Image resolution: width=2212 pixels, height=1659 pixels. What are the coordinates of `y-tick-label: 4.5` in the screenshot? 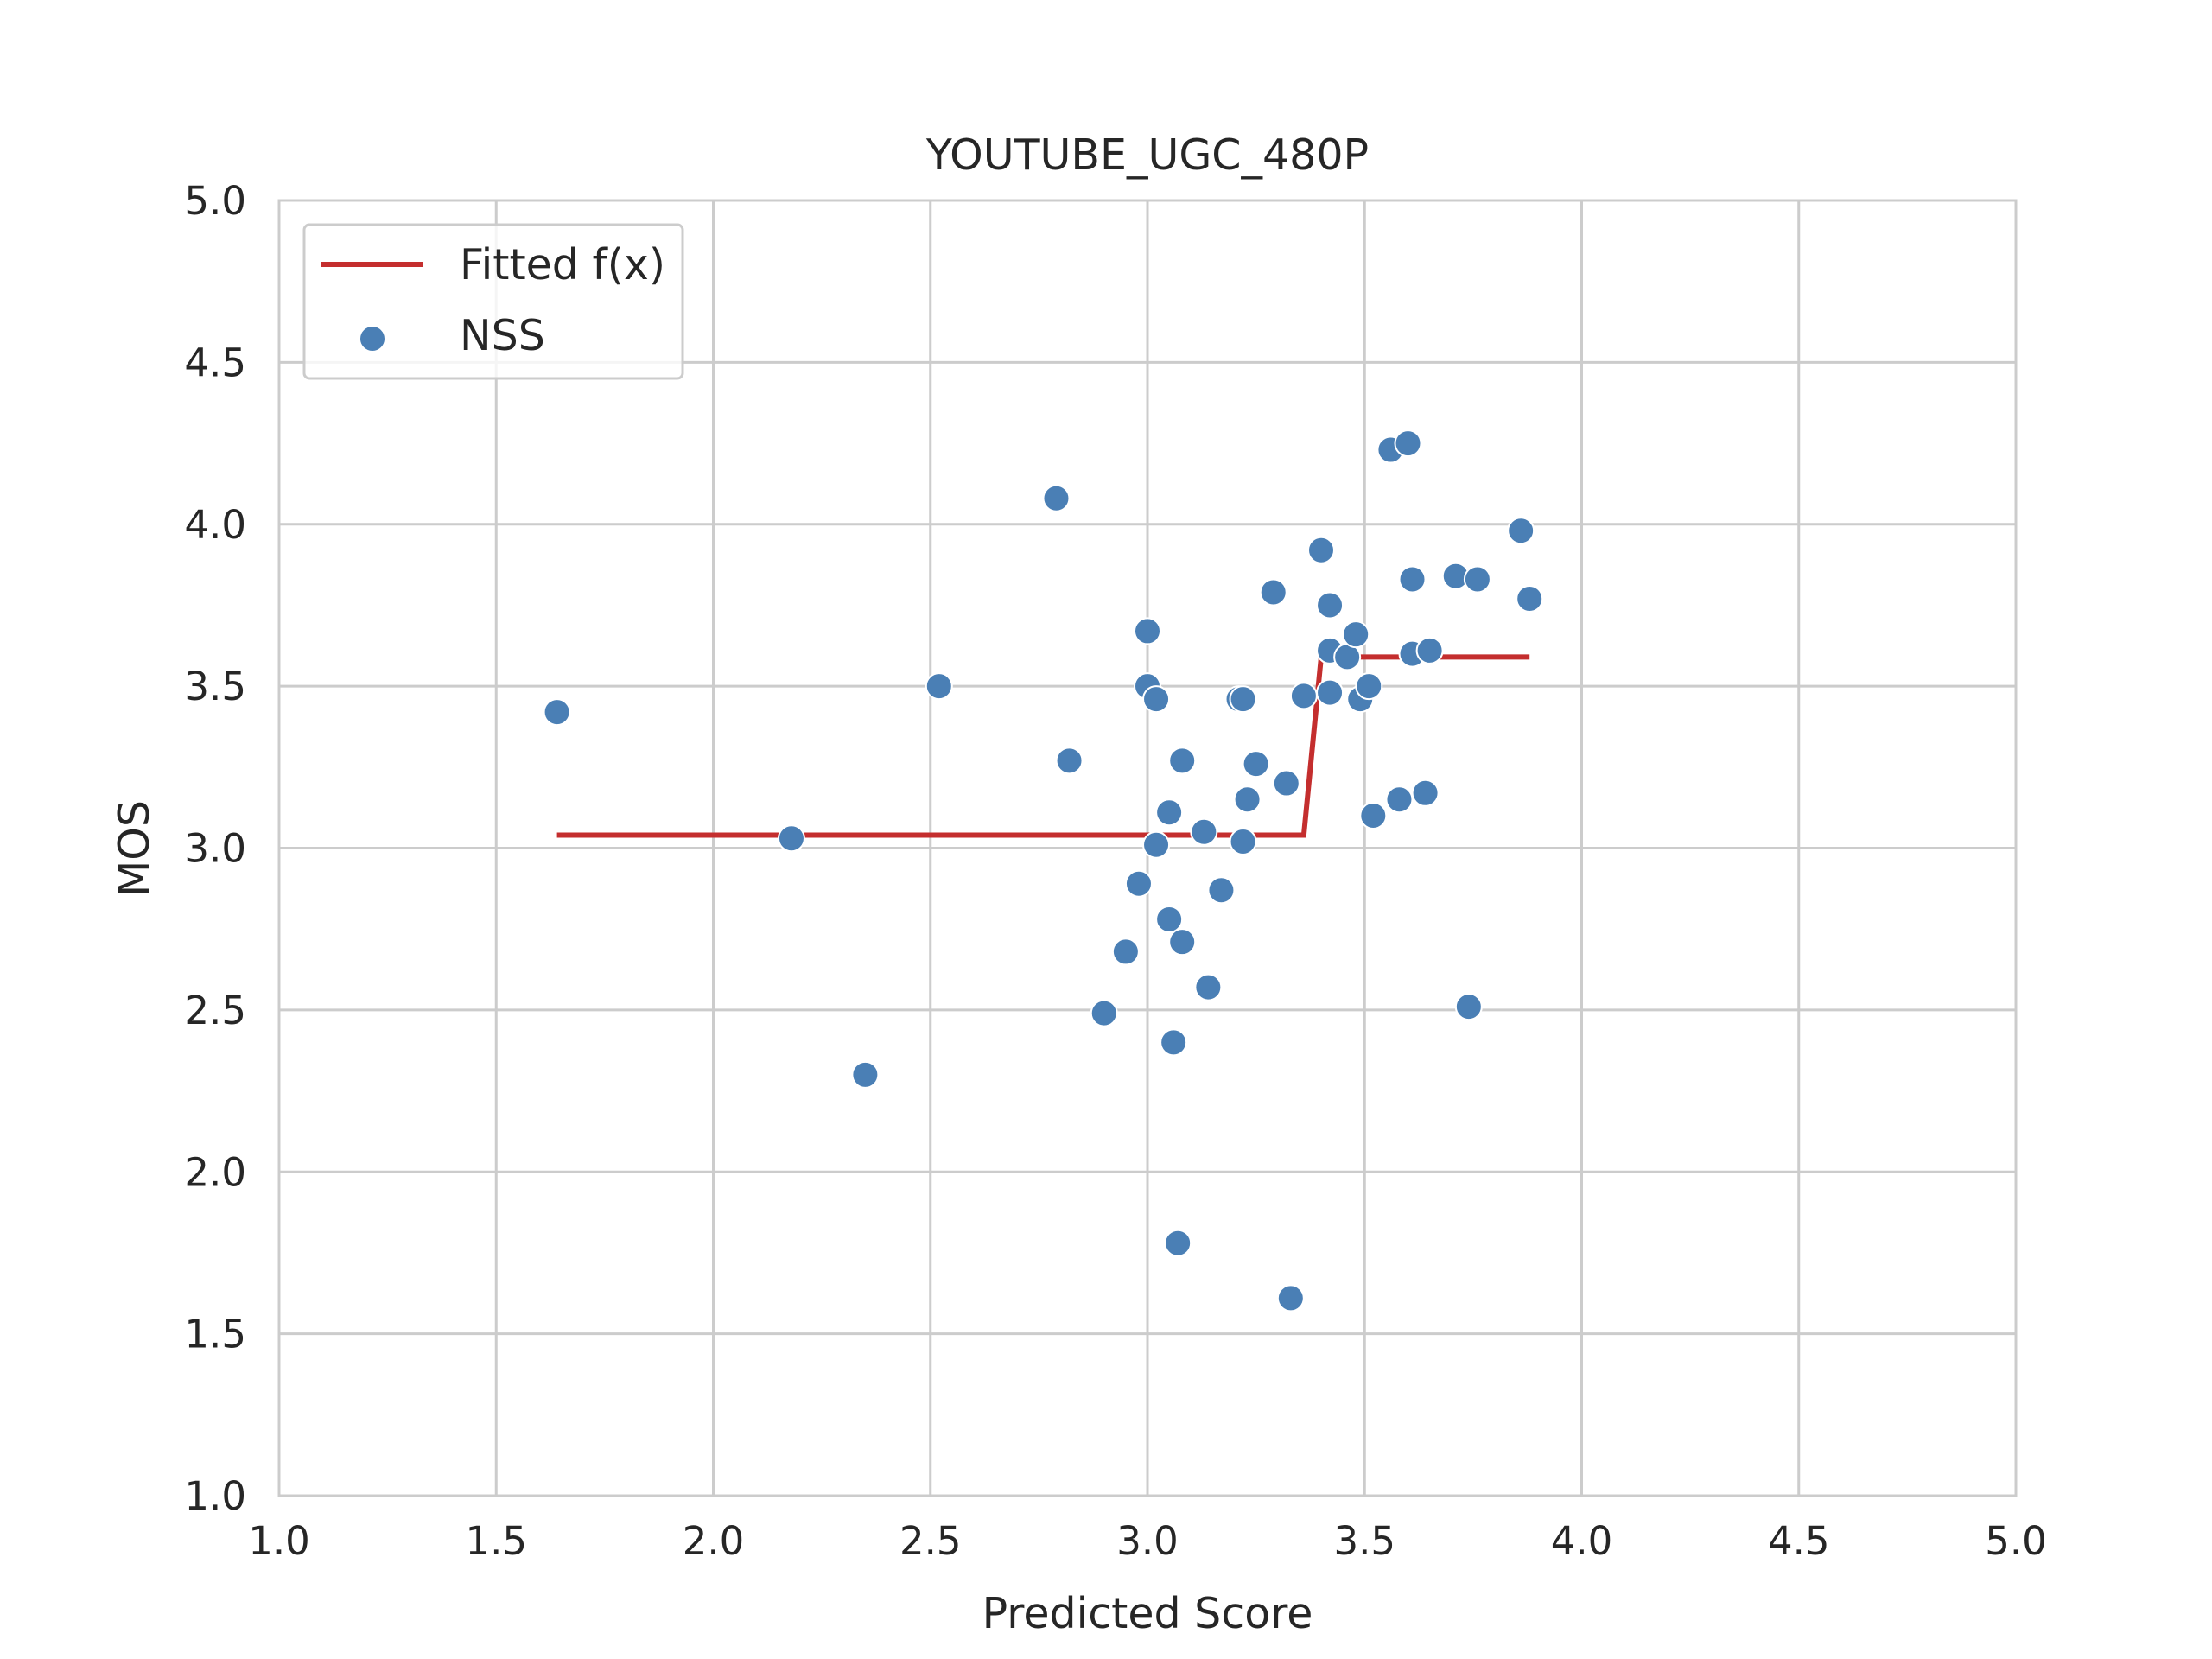 It's located at (215, 362).